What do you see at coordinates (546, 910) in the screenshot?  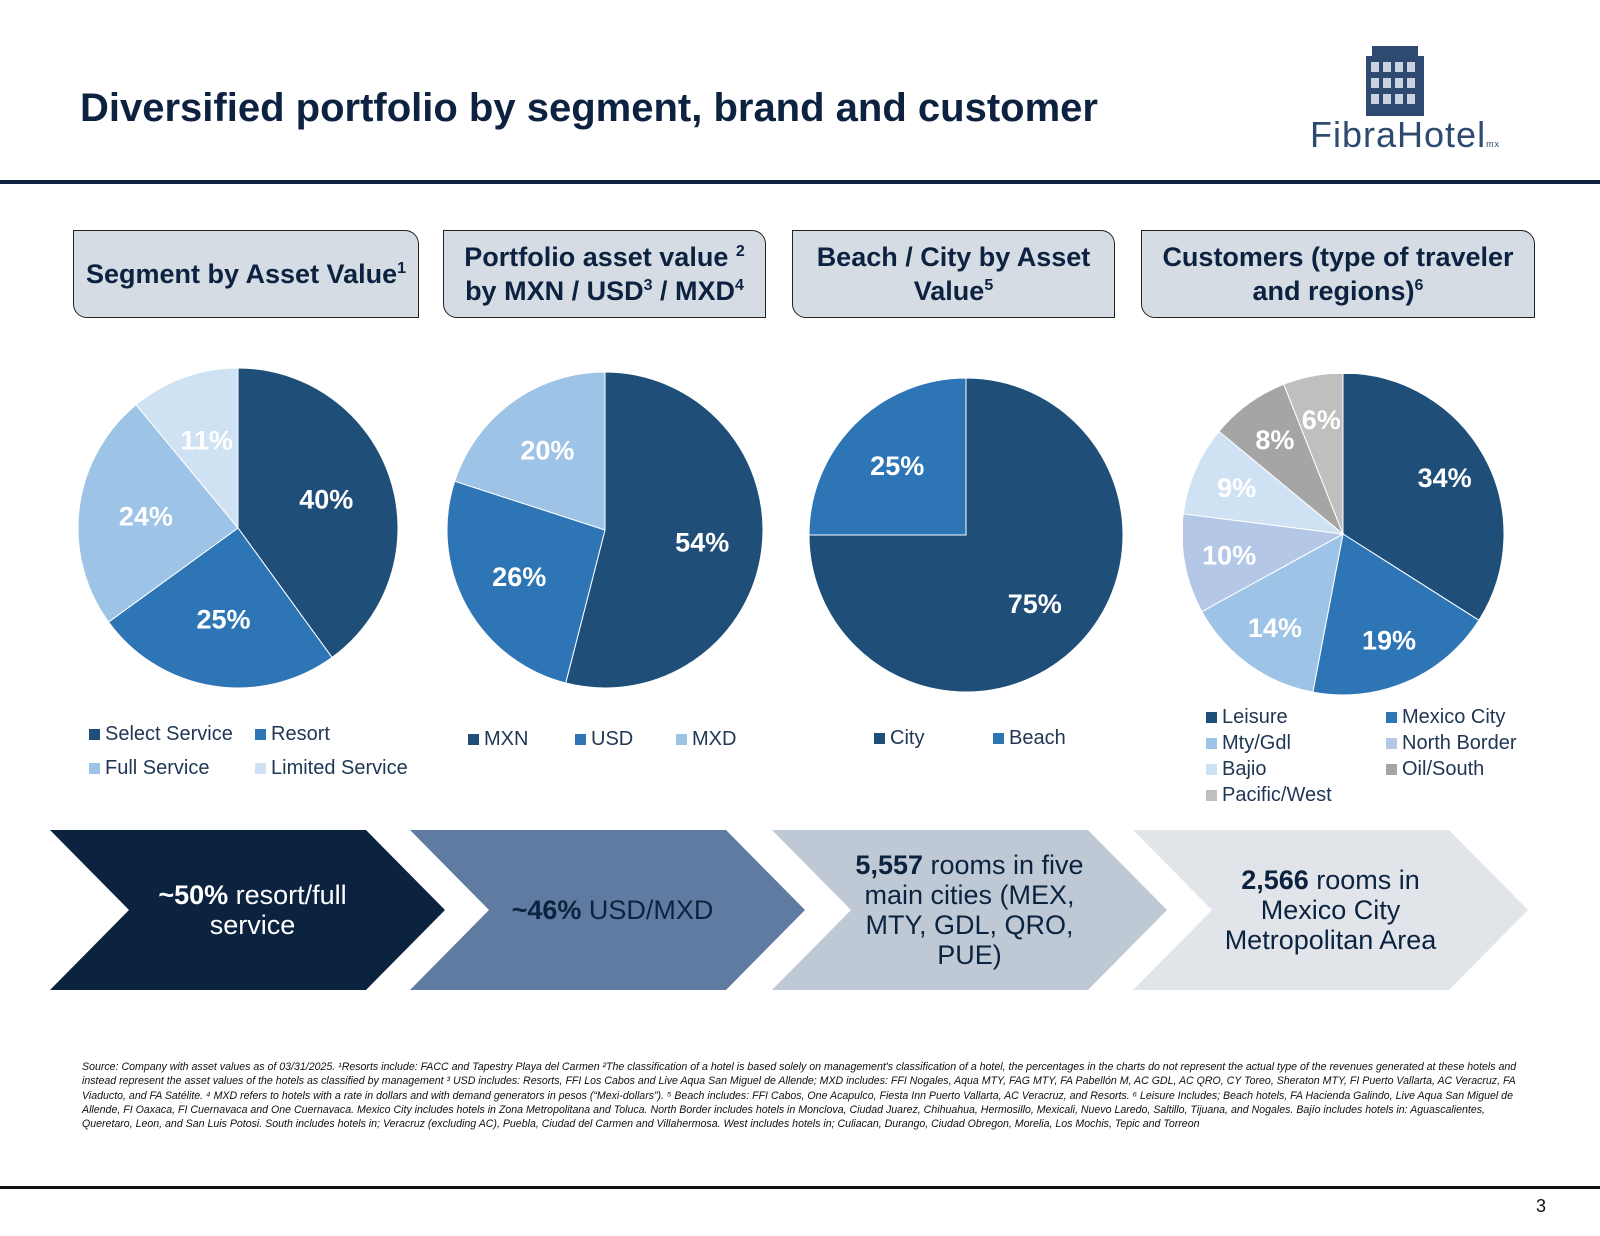 I see `chevron-usd-mxd-bold: ~46%` at bounding box center [546, 910].